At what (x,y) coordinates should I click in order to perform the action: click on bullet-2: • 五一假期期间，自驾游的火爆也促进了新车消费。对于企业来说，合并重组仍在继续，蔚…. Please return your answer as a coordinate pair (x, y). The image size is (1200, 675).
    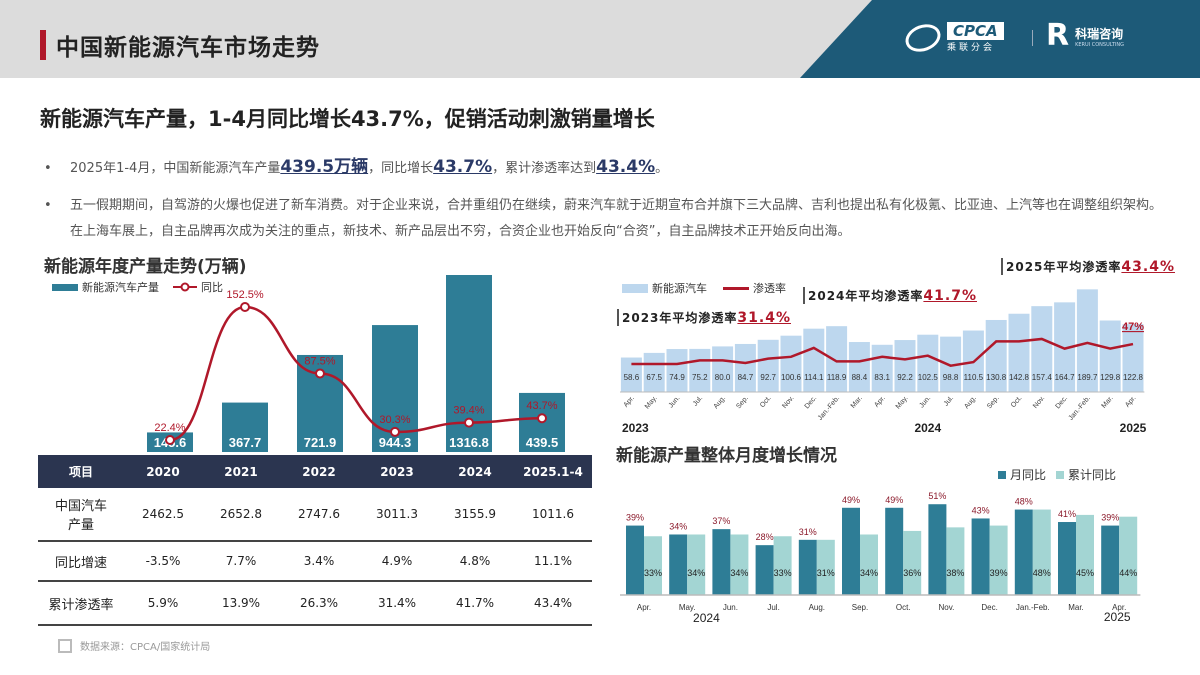
    Looking at the image, I should click on (609, 219).